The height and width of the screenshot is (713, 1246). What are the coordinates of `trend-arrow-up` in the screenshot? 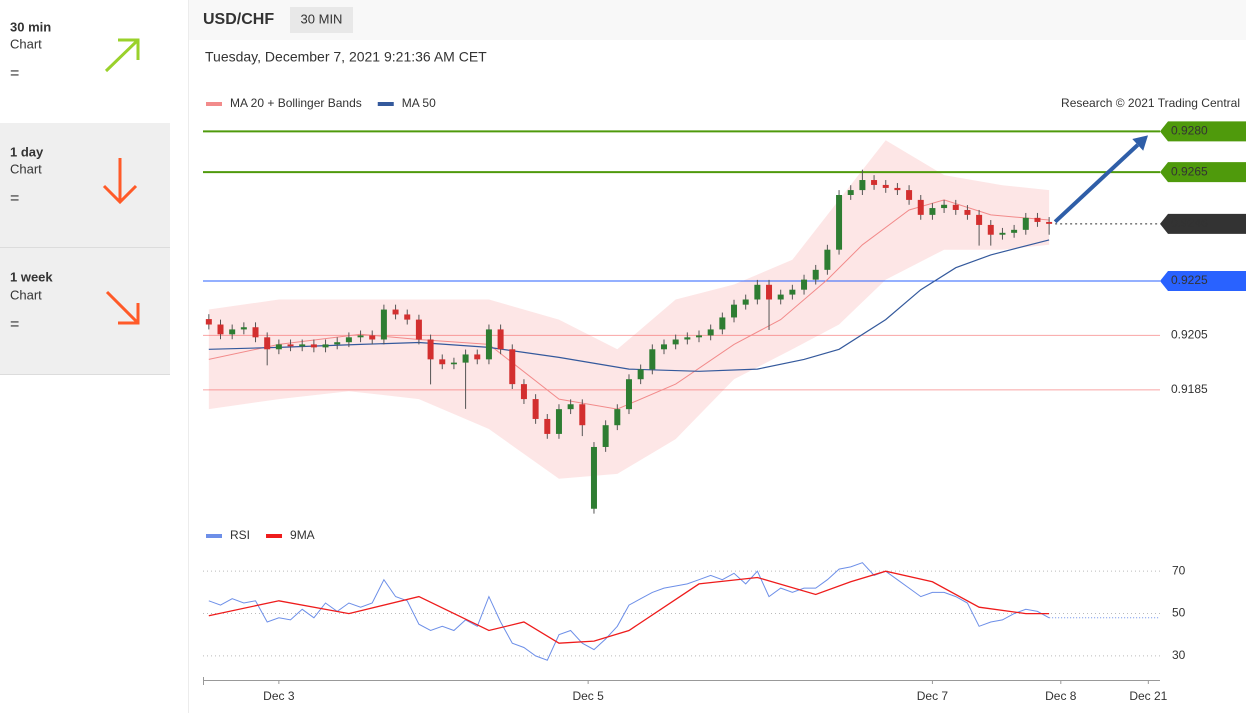 It's located at (122, 55).